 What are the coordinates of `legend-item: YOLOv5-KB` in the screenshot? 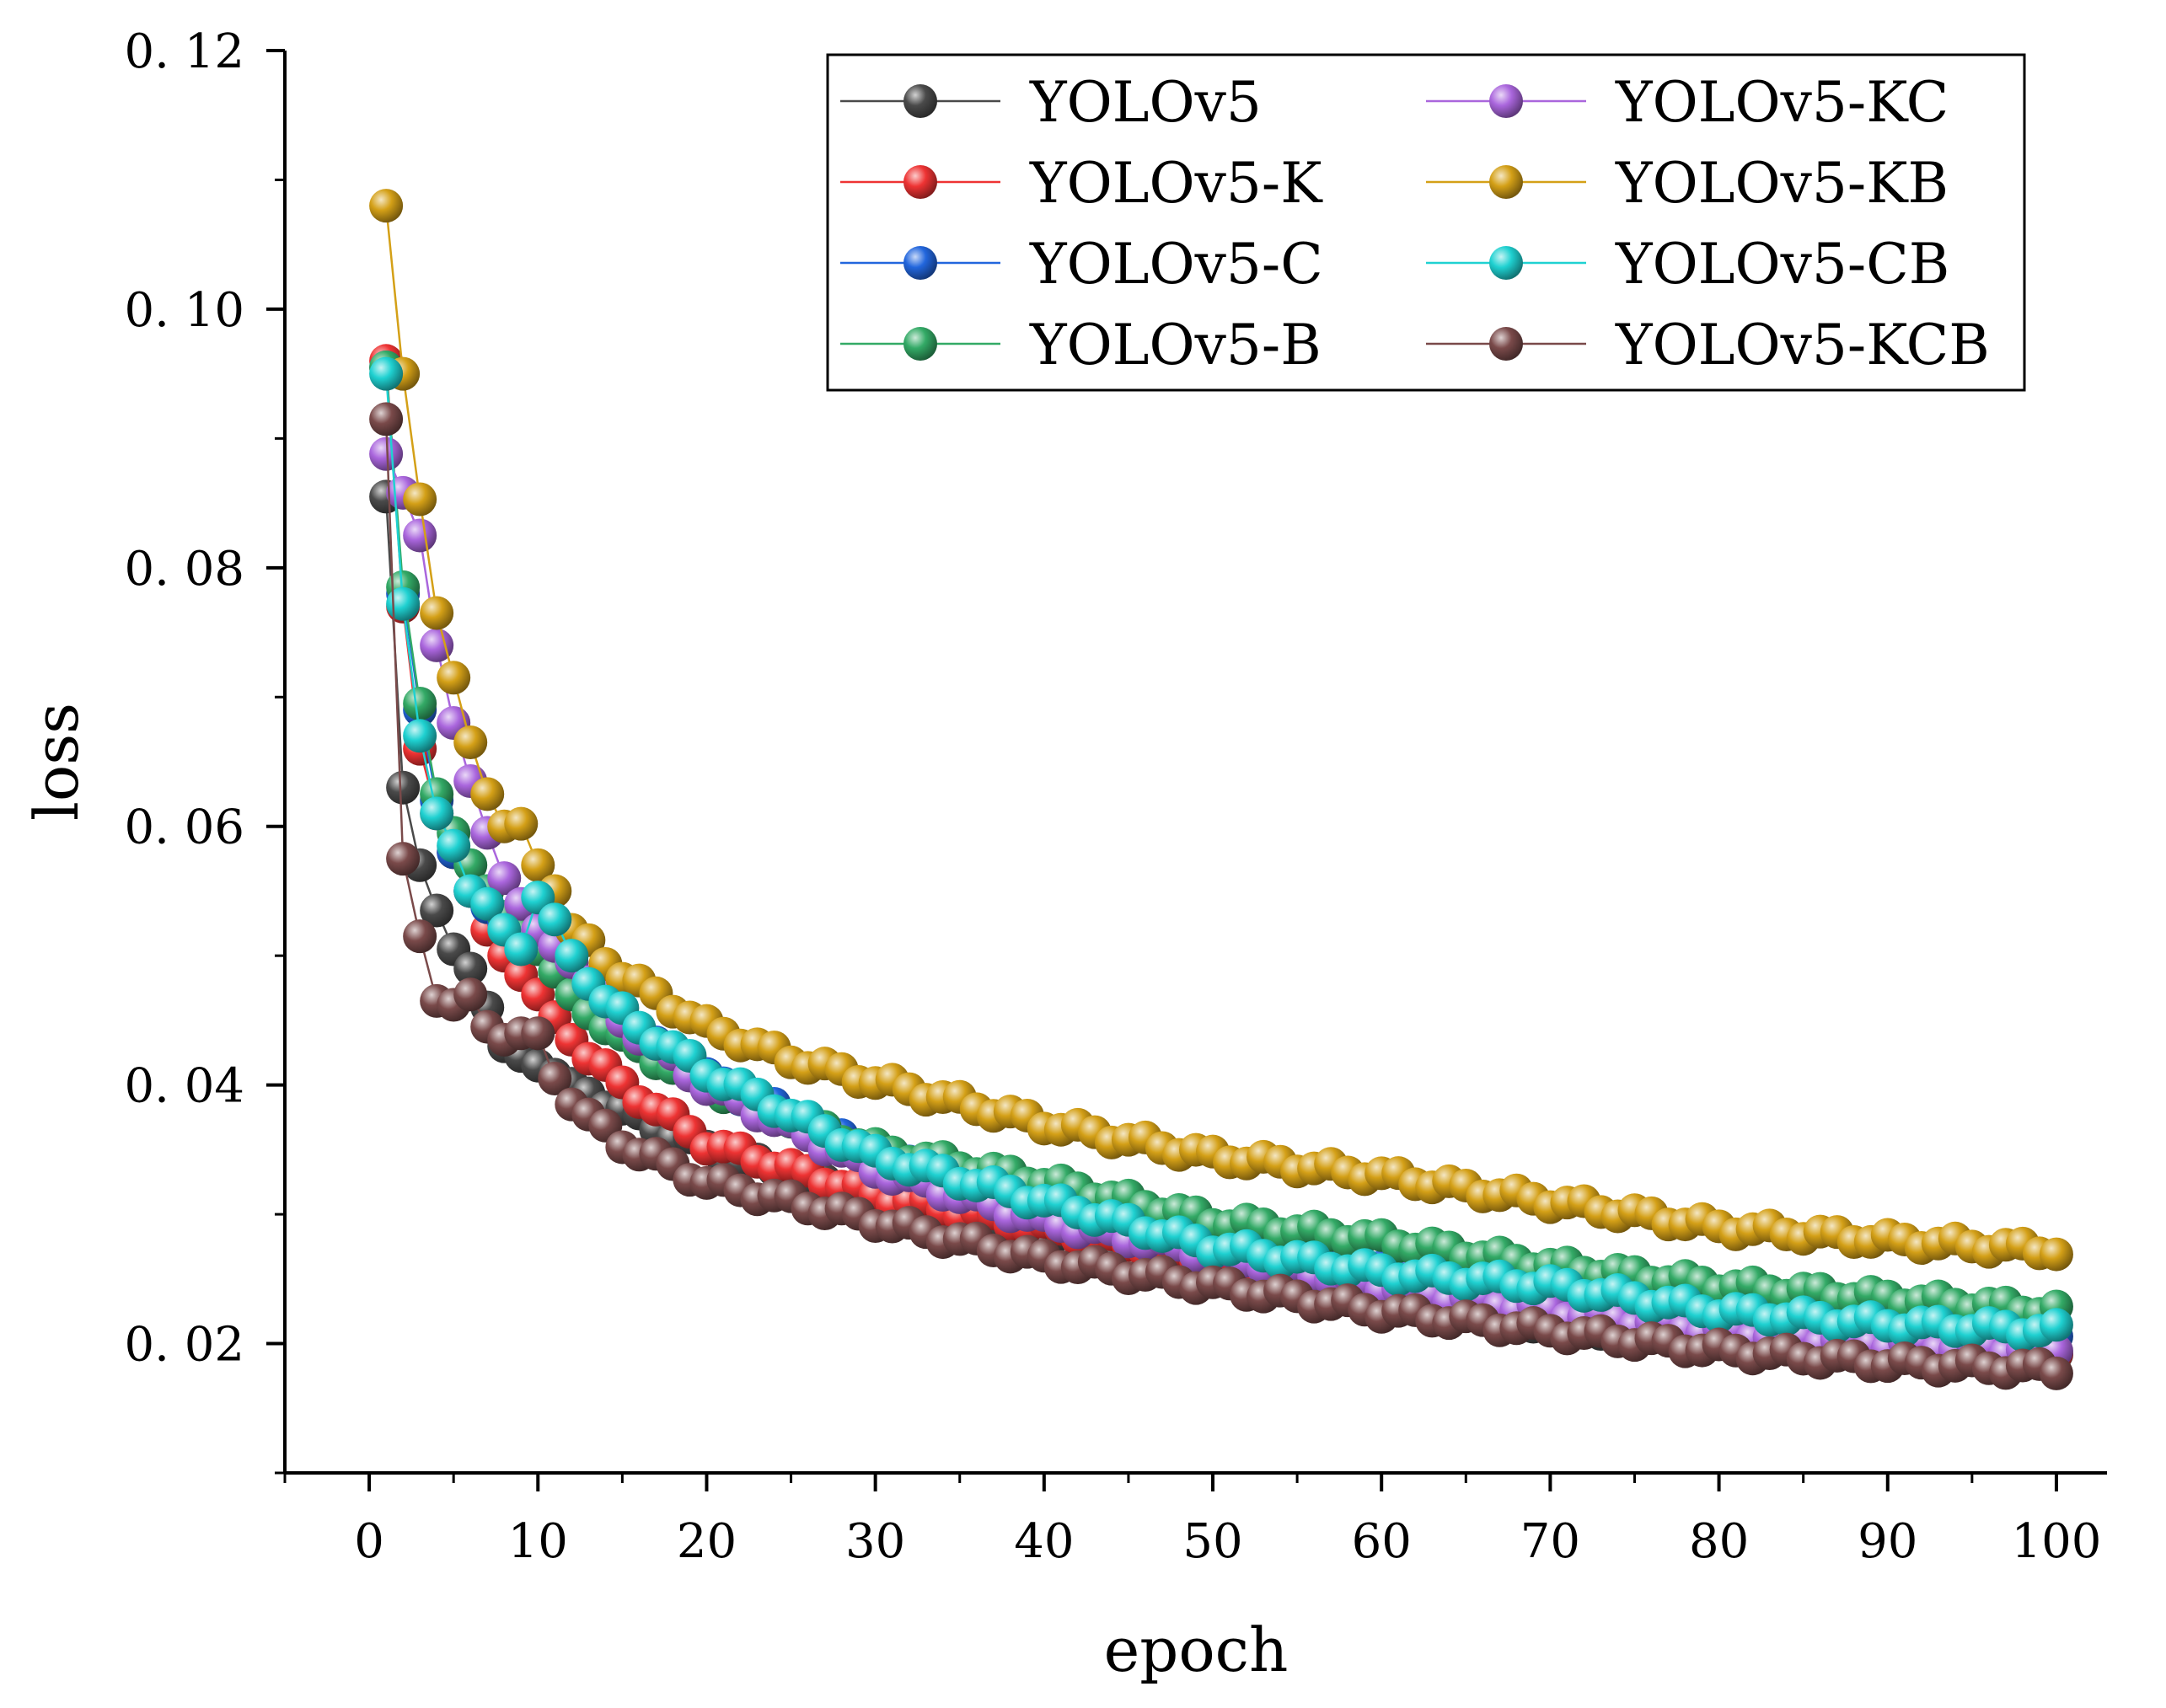 It's located at (1687, 183).